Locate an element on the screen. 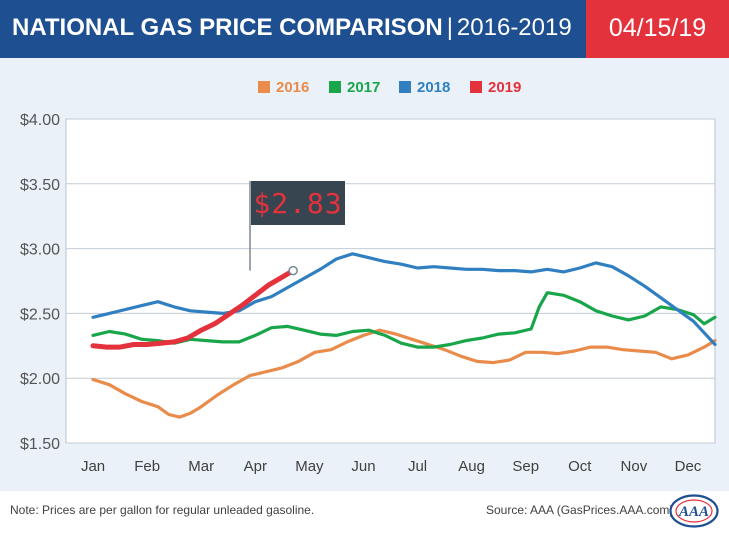 This screenshot has width=729, height=538. x-tick-label: May is located at coordinates (309, 466).